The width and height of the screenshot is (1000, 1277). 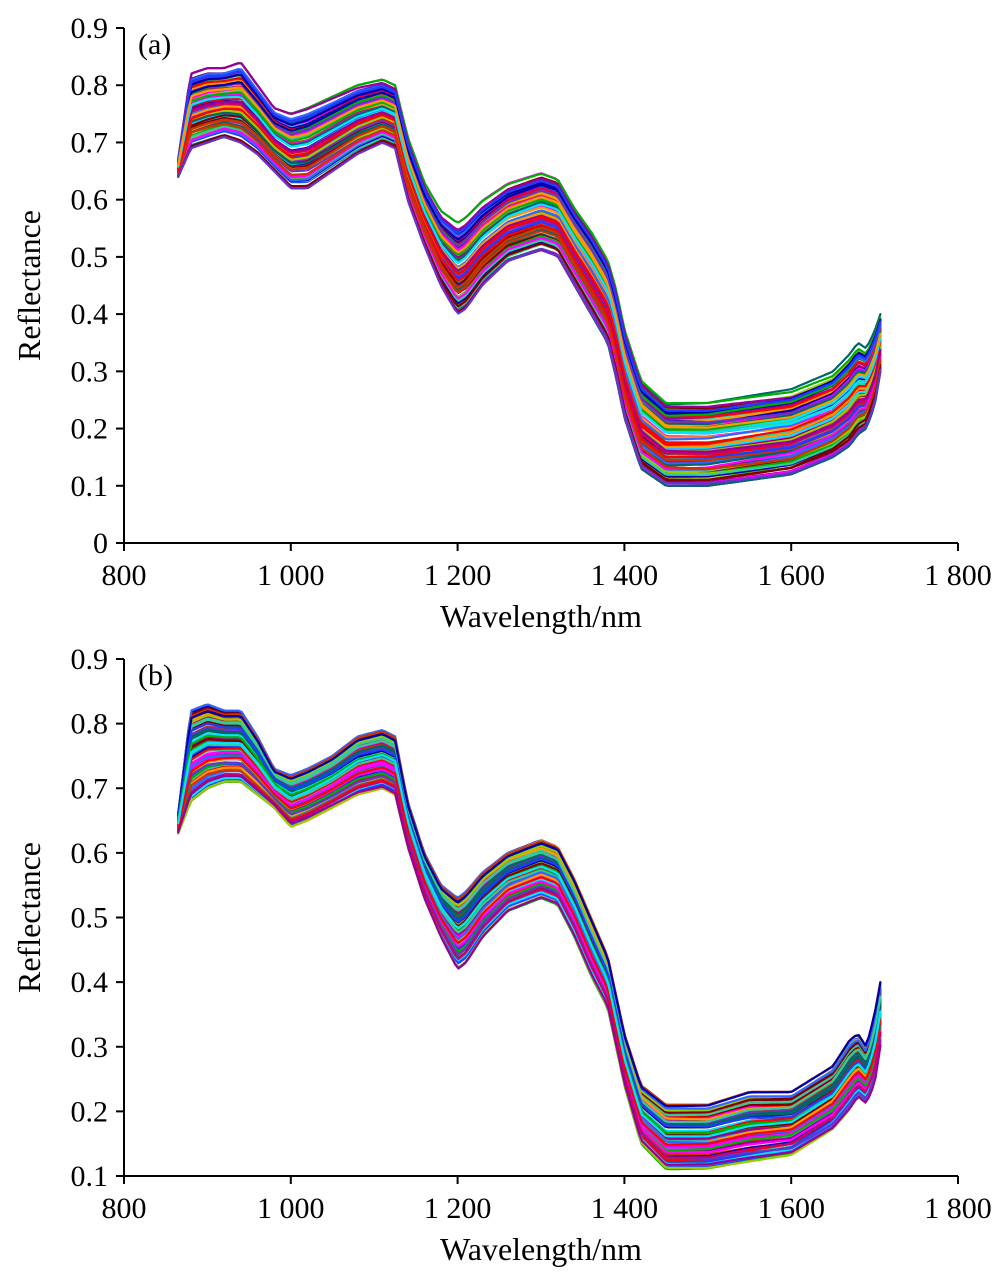 What do you see at coordinates (90, 1047) in the screenshot?
I see `y-tick-label-b-2: 0.3` at bounding box center [90, 1047].